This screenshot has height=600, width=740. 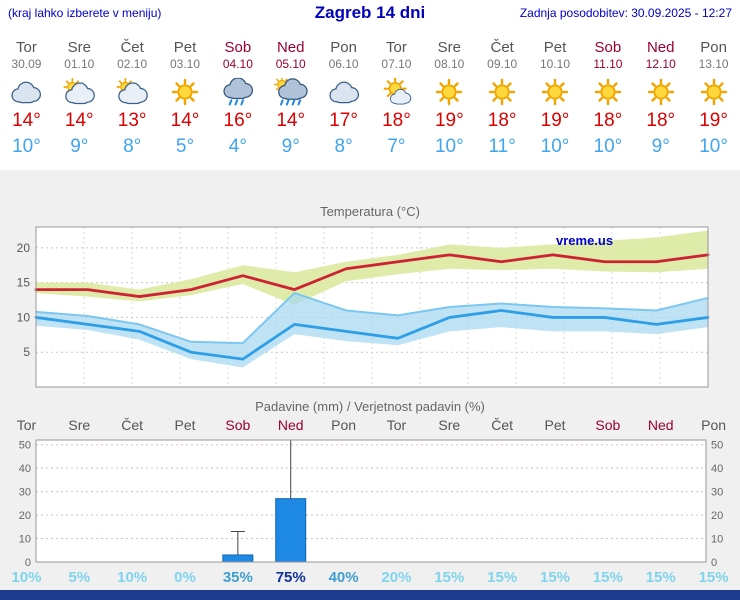 I want to click on mostly-sunny-icon, so click(x=396, y=92).